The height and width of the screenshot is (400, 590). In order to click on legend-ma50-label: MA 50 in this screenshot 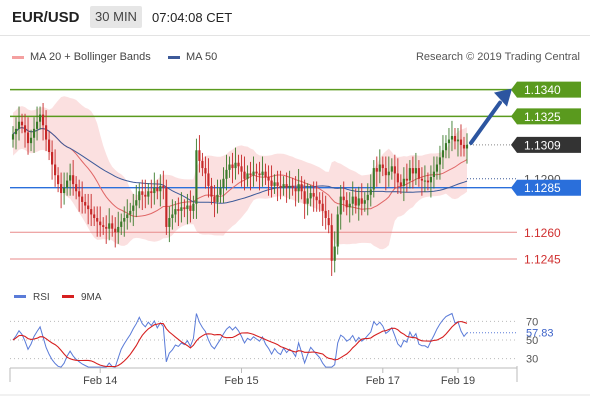, I will do `click(202, 57)`.